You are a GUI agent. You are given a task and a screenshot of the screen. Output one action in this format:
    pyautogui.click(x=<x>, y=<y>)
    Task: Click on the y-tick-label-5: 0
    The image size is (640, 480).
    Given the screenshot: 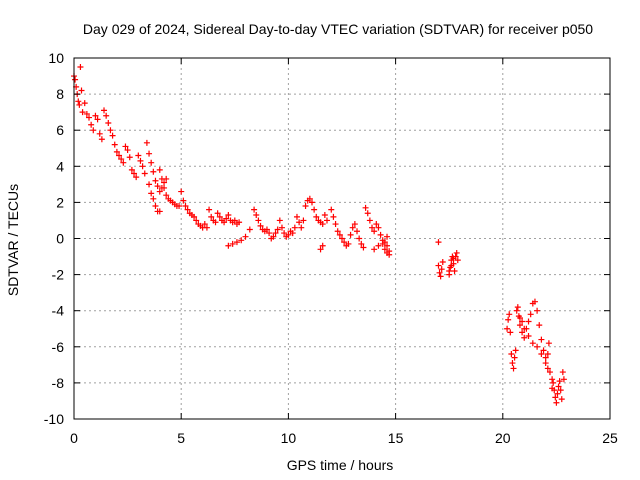 What is the action you would take?
    pyautogui.click(x=60, y=239)
    